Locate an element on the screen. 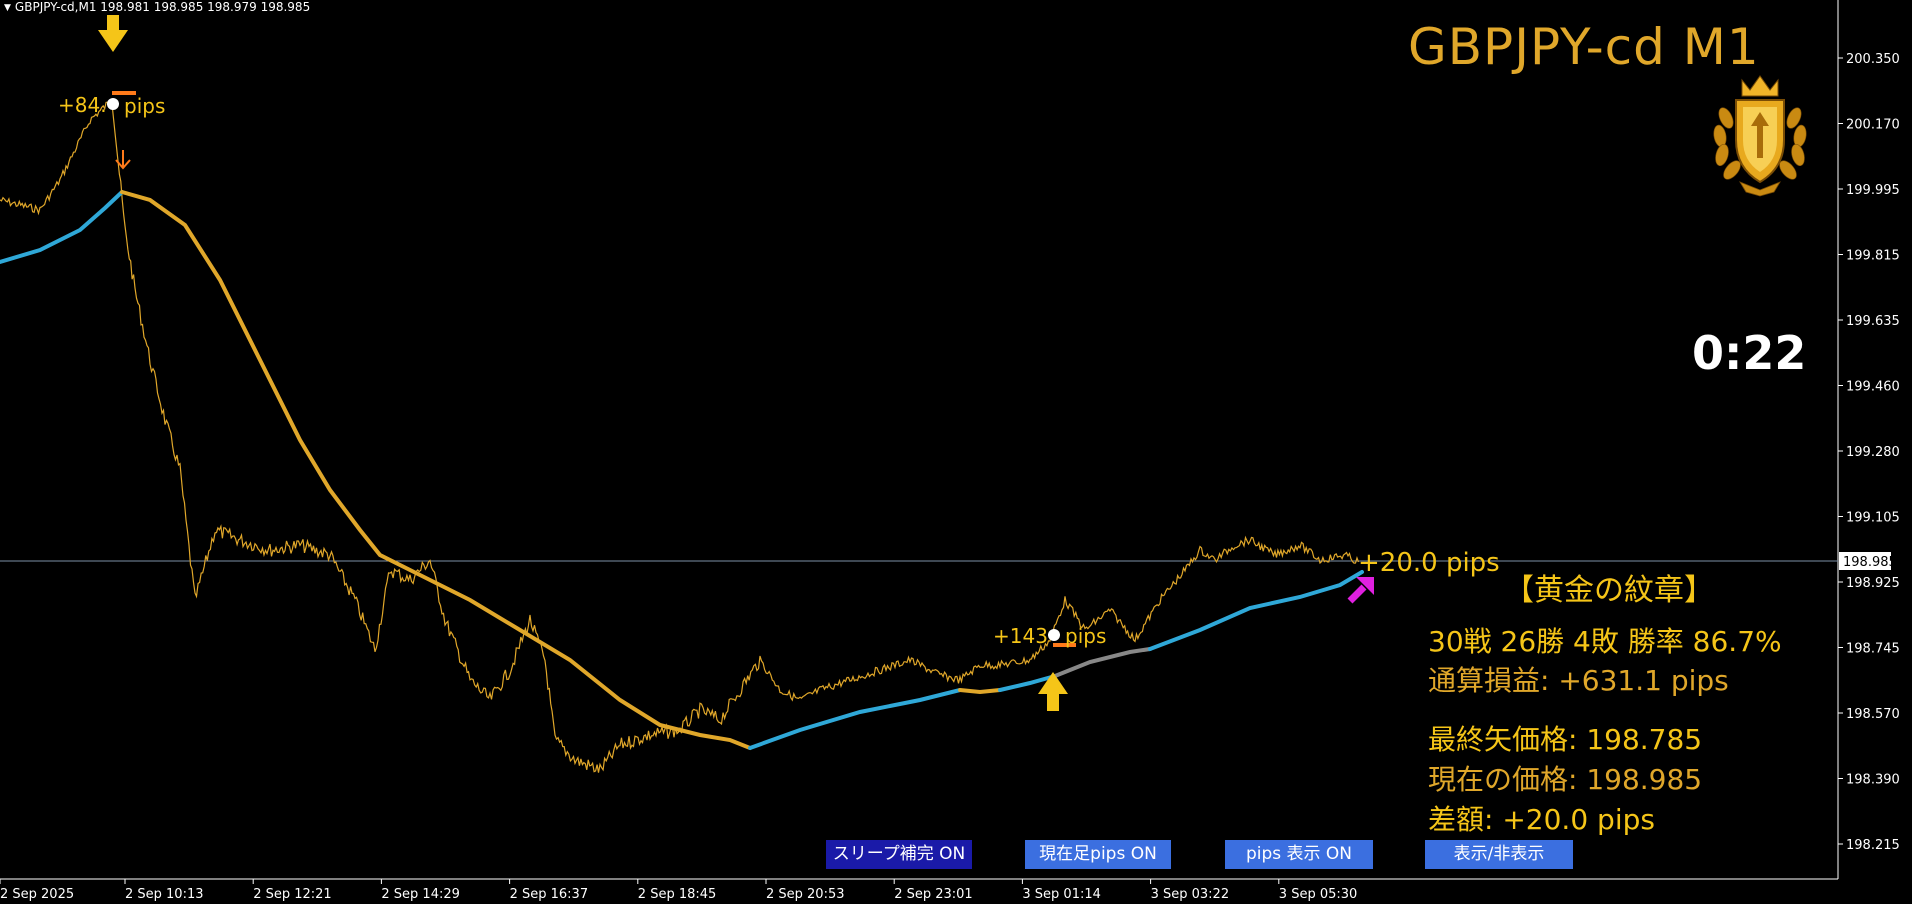 This screenshot has width=1912, height=904. ma-flat-segment is located at coordinates (1102, 662).